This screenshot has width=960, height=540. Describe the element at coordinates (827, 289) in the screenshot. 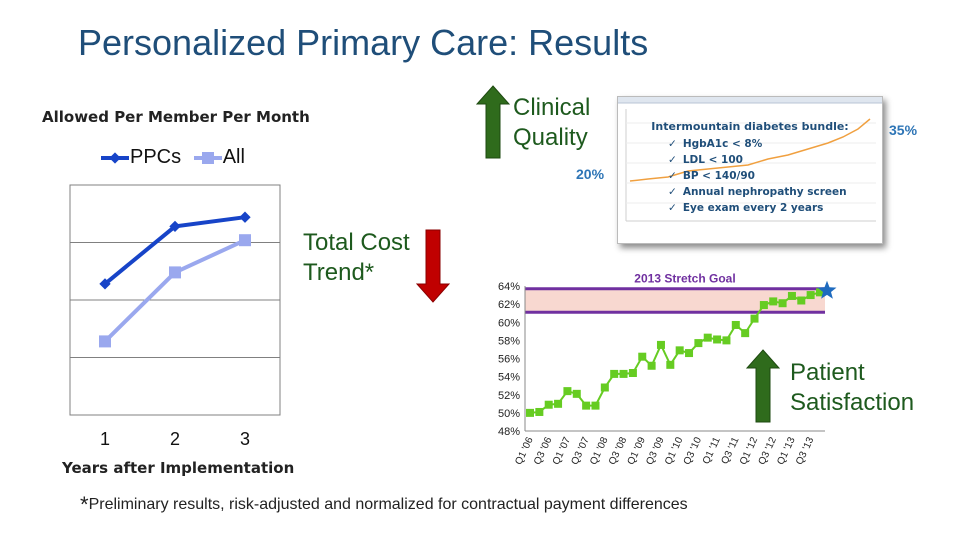

I see `goal-star-icon` at that location.